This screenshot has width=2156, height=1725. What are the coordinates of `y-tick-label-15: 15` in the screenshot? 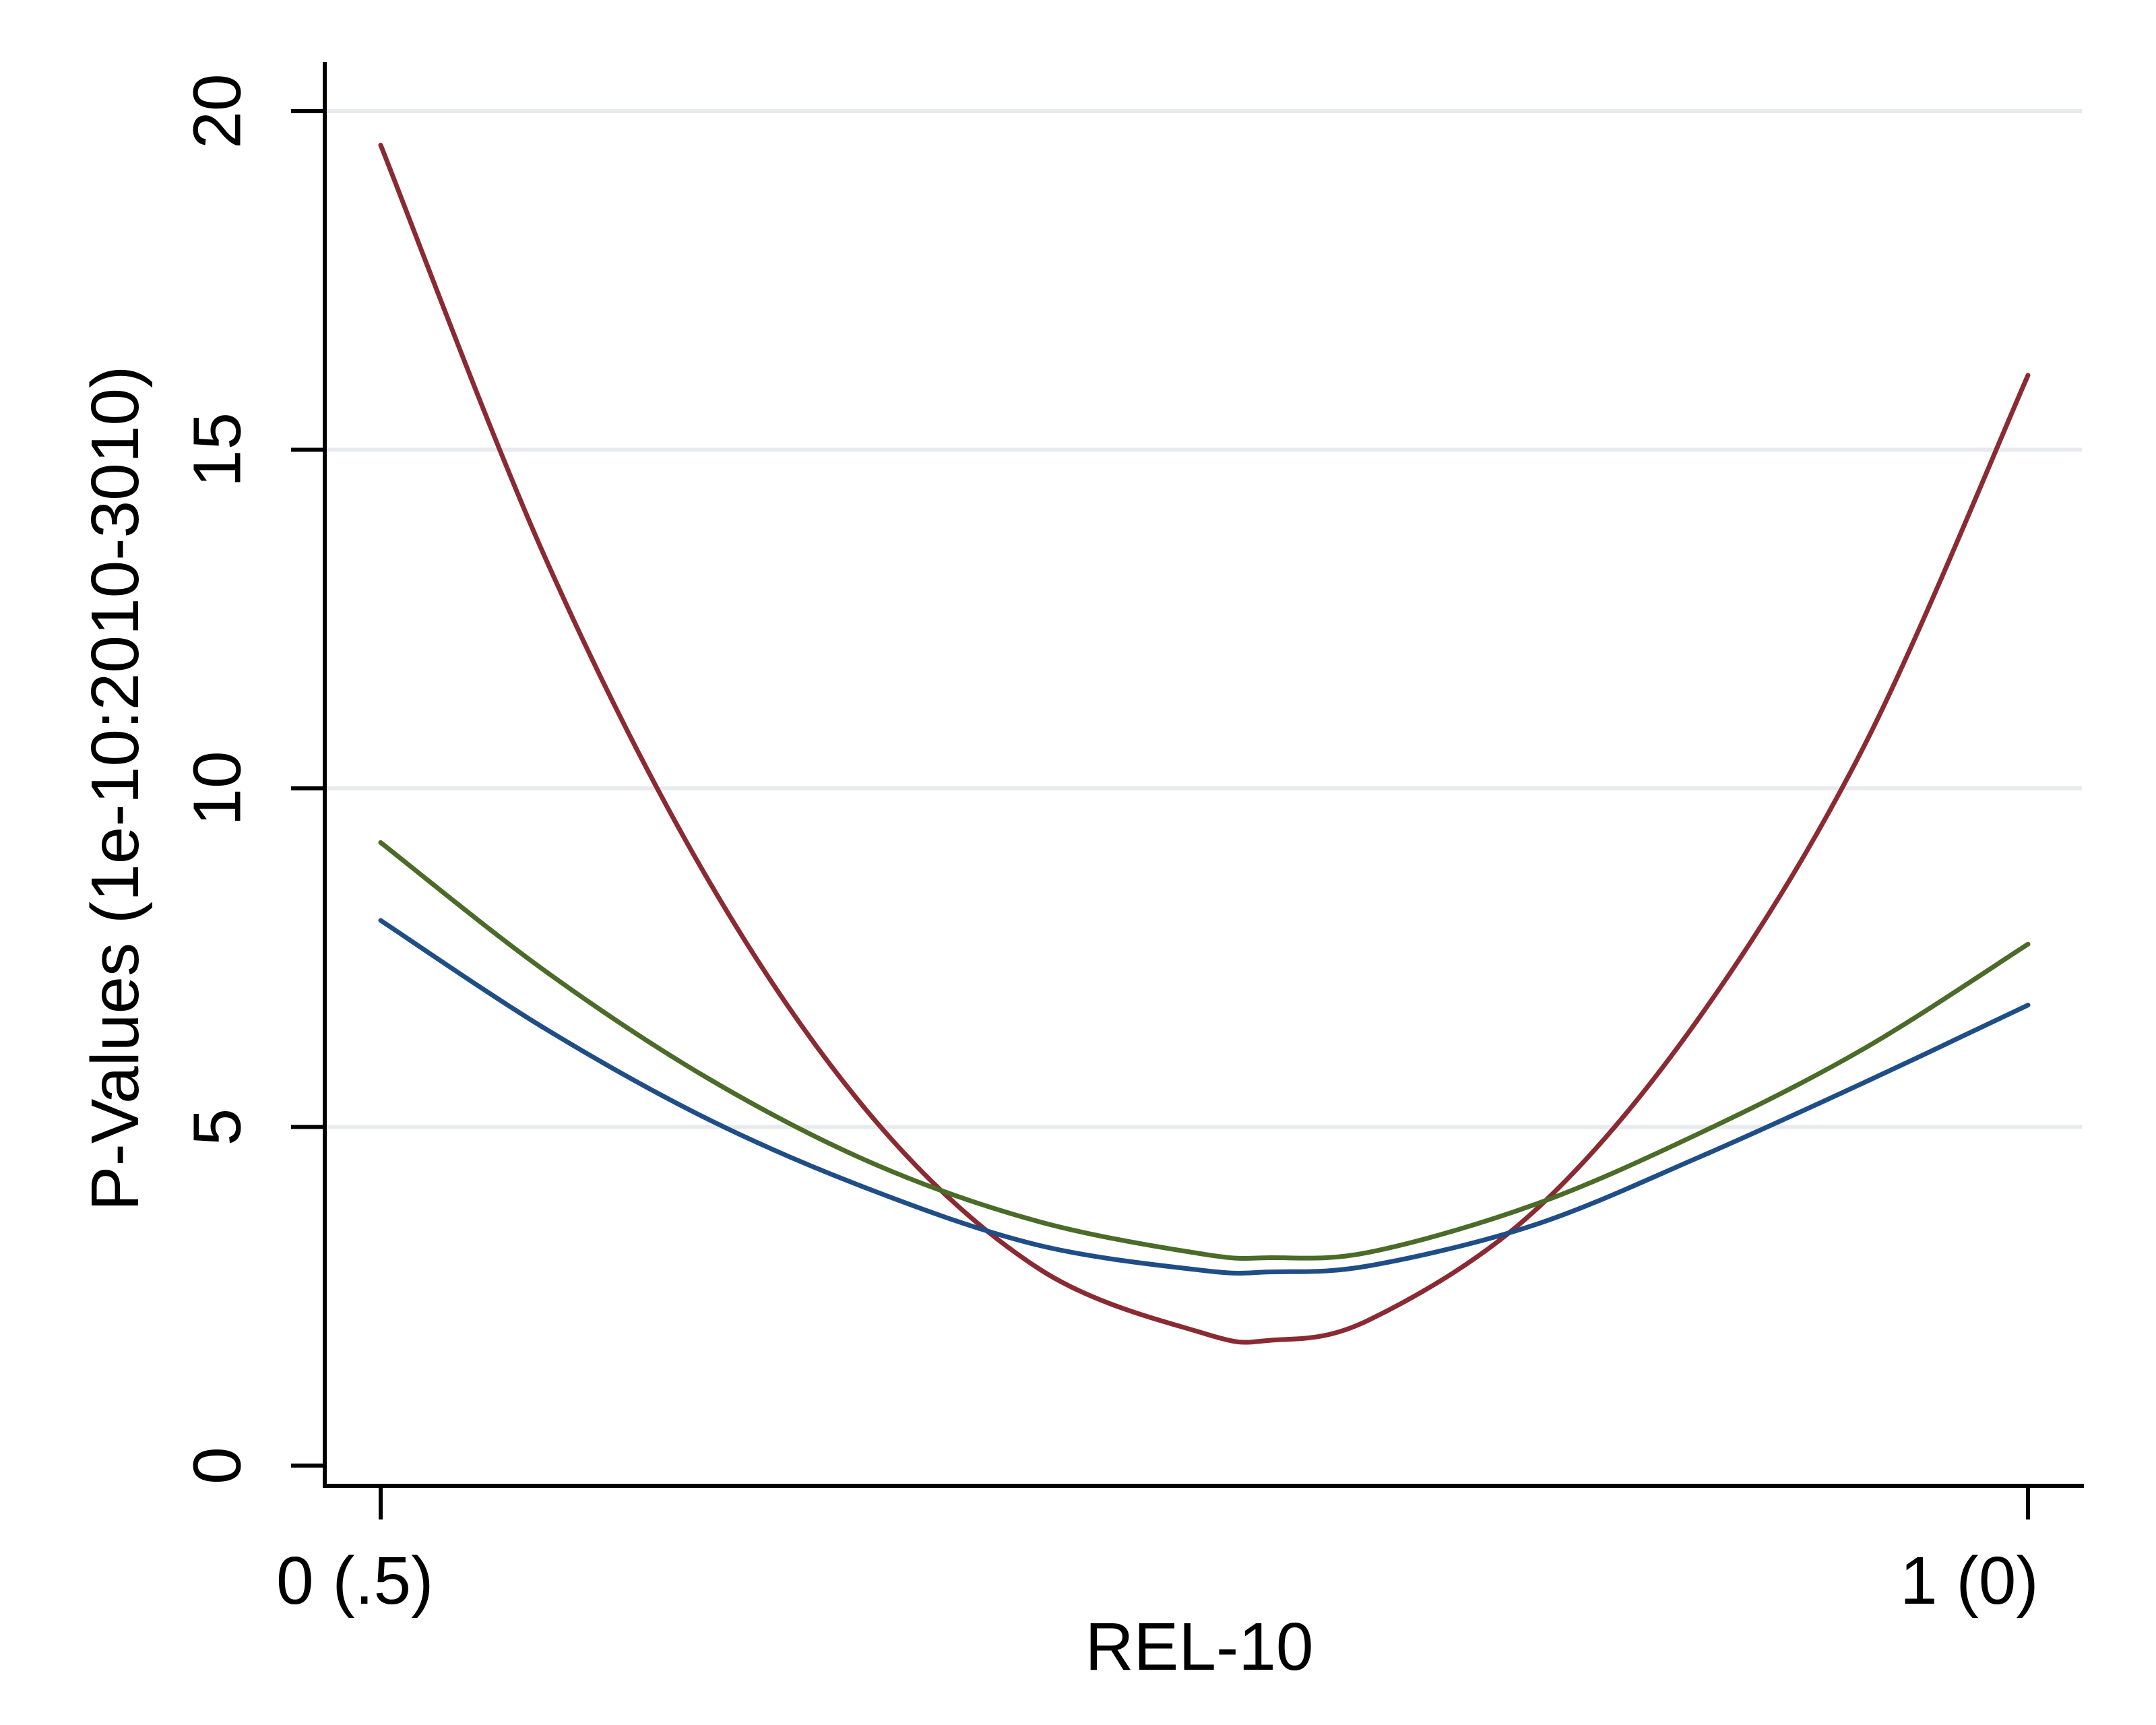 It's located at (217, 450).